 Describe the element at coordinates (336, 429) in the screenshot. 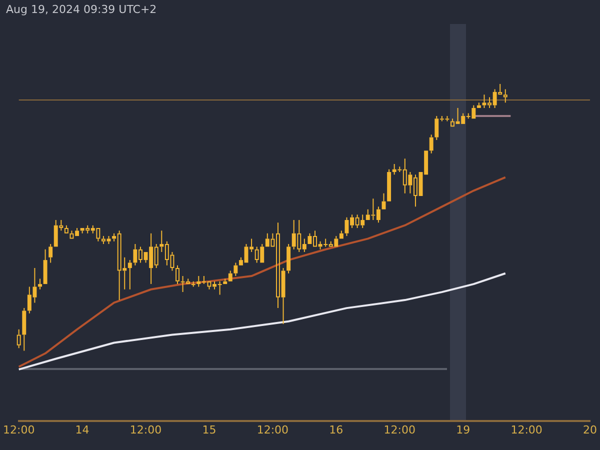

I see `x-tick-label: 16` at that location.